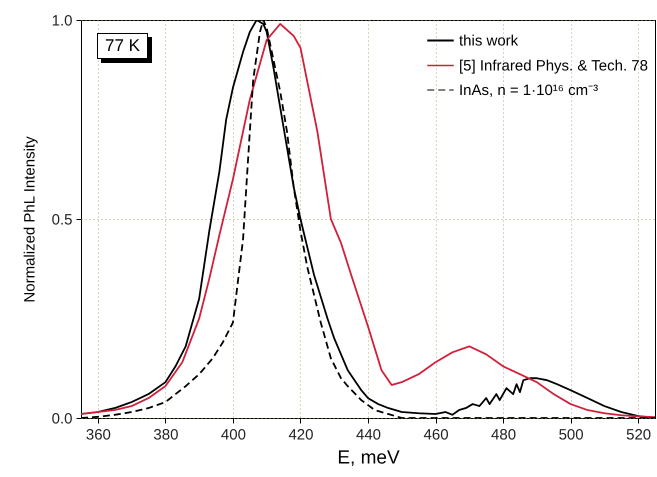 The width and height of the screenshot is (657, 477). What do you see at coordinates (571, 435) in the screenshot?
I see `x-tick-label: 500` at bounding box center [571, 435].